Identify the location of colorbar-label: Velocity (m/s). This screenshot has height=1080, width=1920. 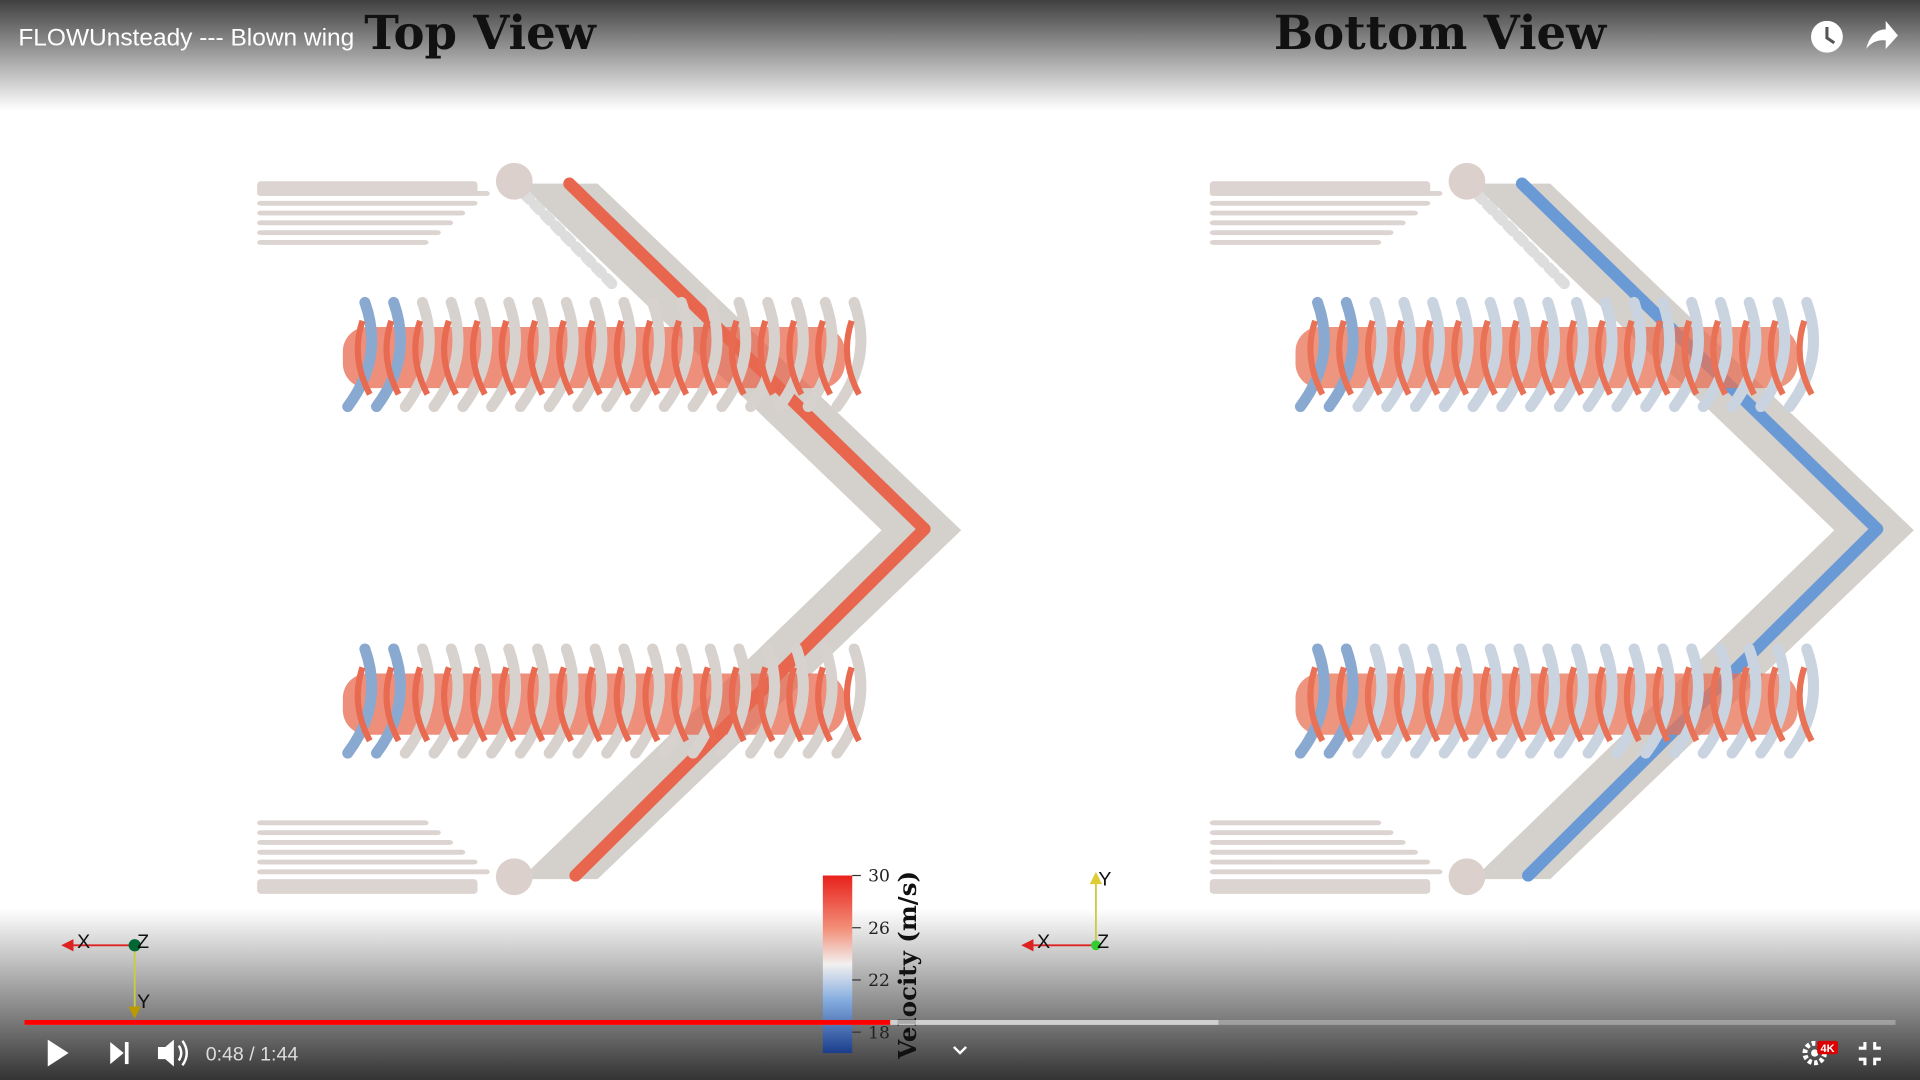
(907, 965).